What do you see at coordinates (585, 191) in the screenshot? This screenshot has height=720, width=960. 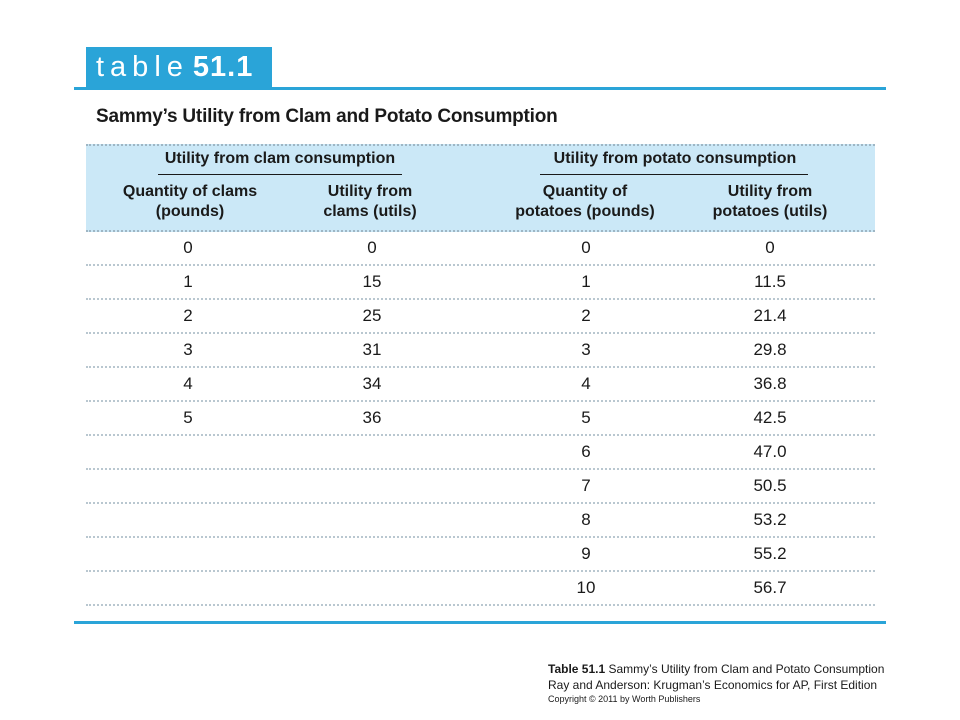 I see `column-header-line: Quantity of` at bounding box center [585, 191].